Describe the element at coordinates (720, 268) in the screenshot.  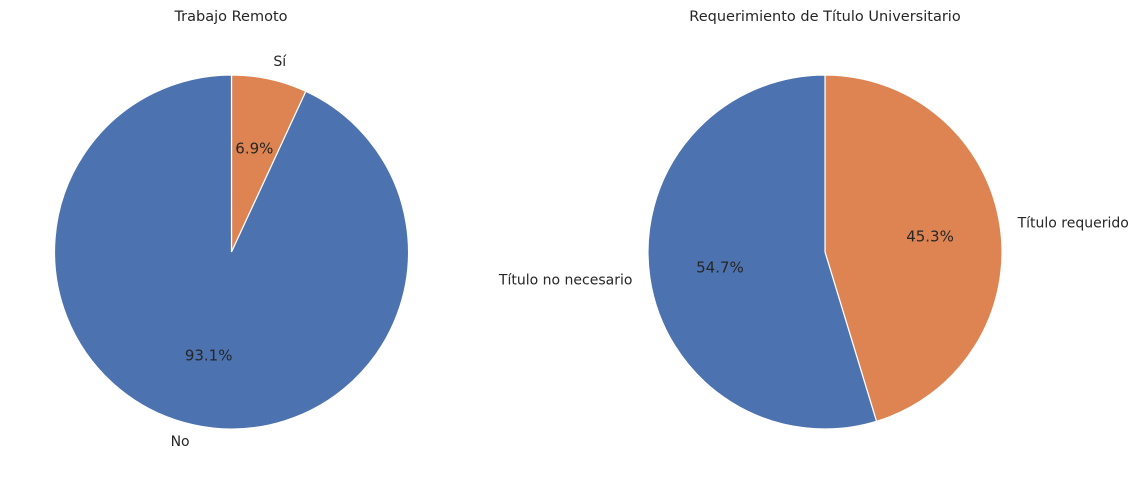
I see `pct-label-titulo-no-necesario: 54.7%` at that location.